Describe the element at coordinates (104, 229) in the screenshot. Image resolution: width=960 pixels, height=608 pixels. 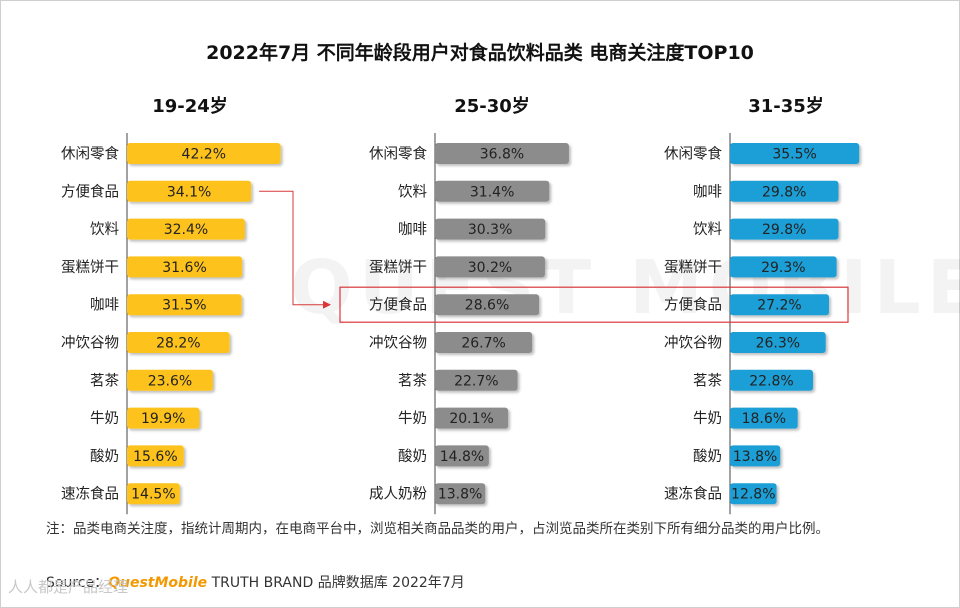
I see `panel-0-category-label-2: 饮料` at that location.